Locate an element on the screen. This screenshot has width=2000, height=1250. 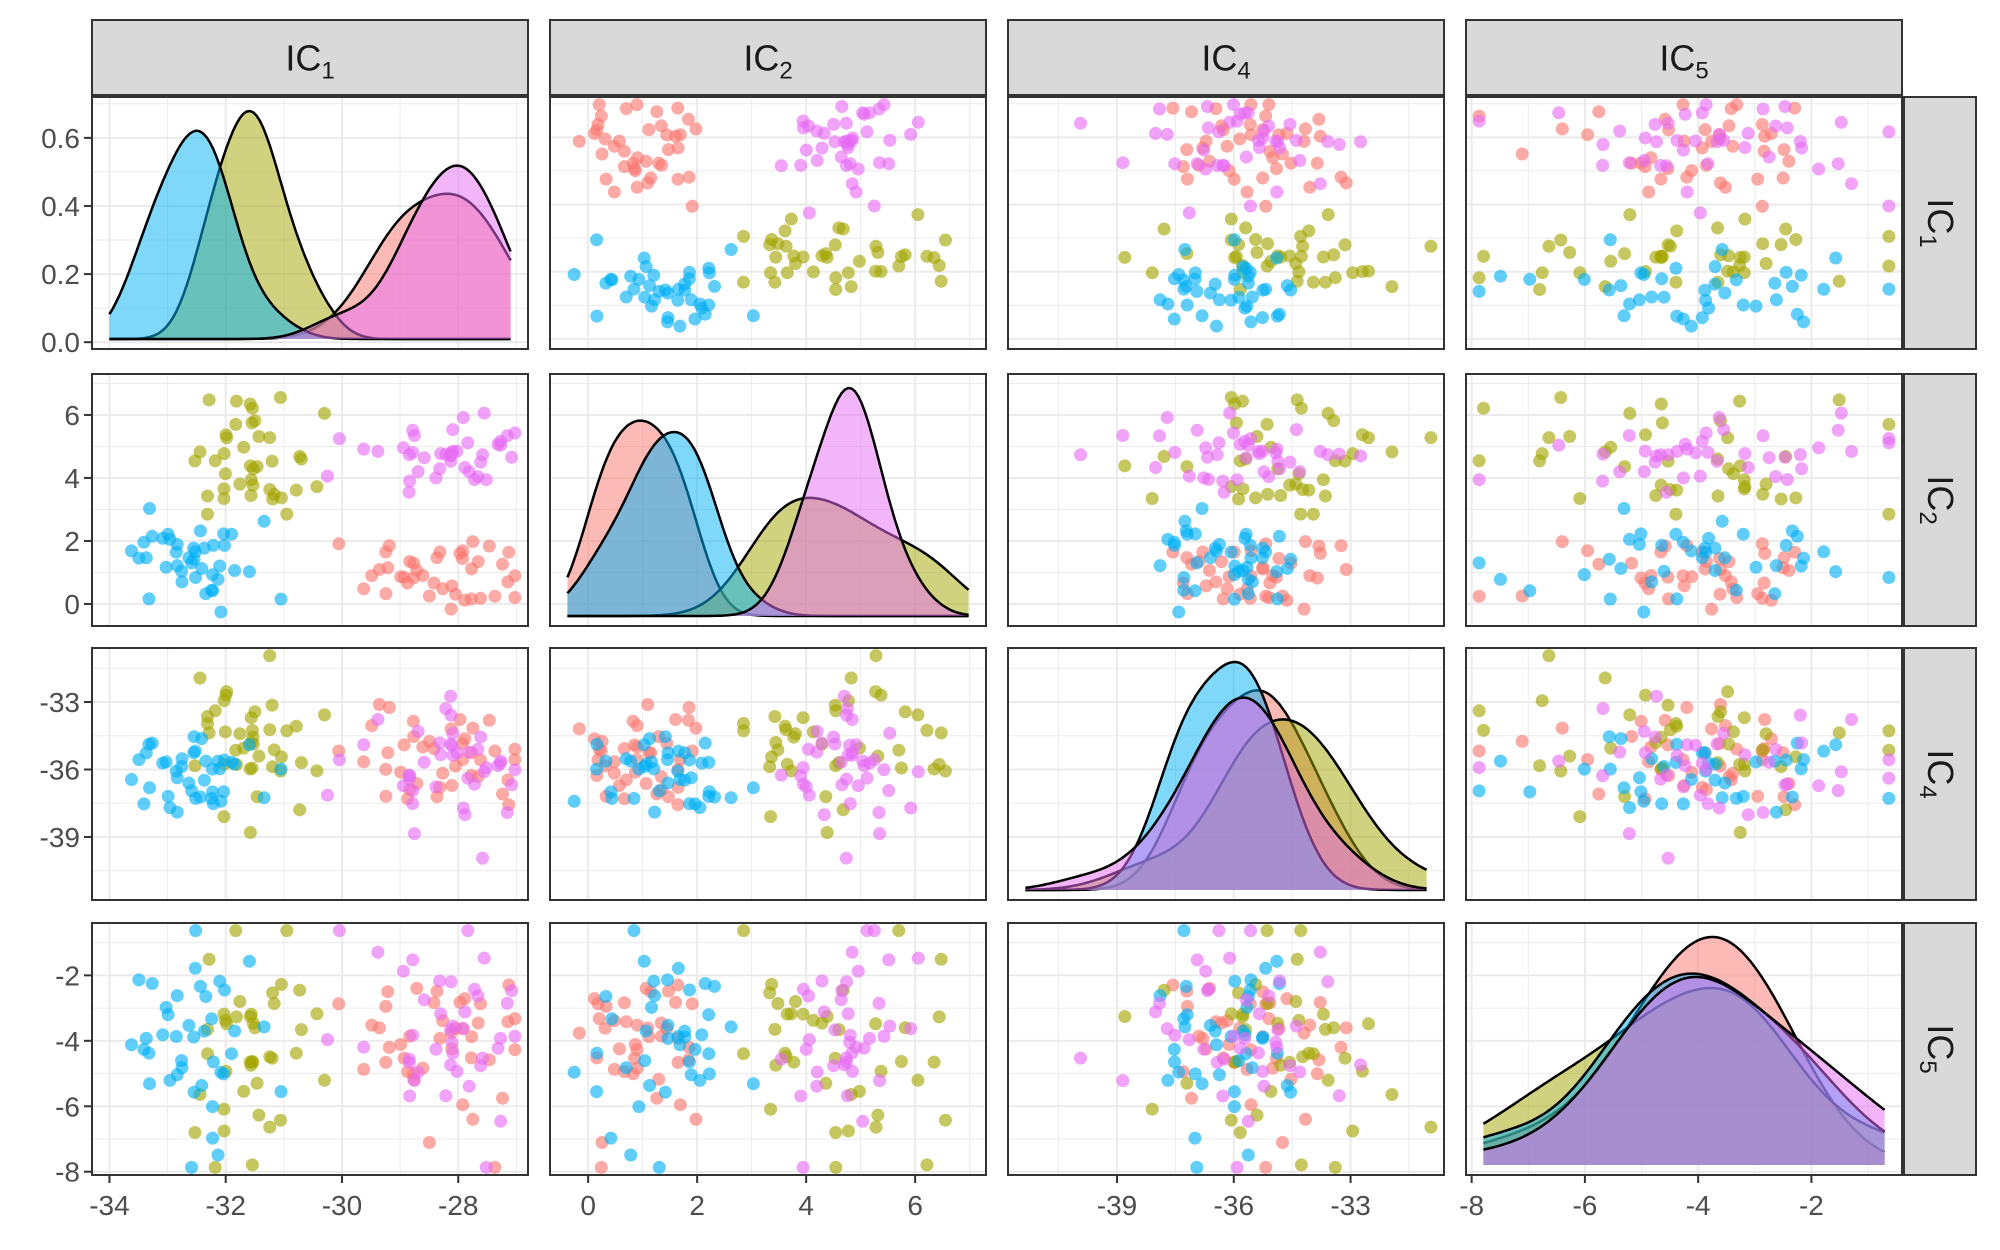
y-tick-label: -4 is located at coordinates (67, 1041).